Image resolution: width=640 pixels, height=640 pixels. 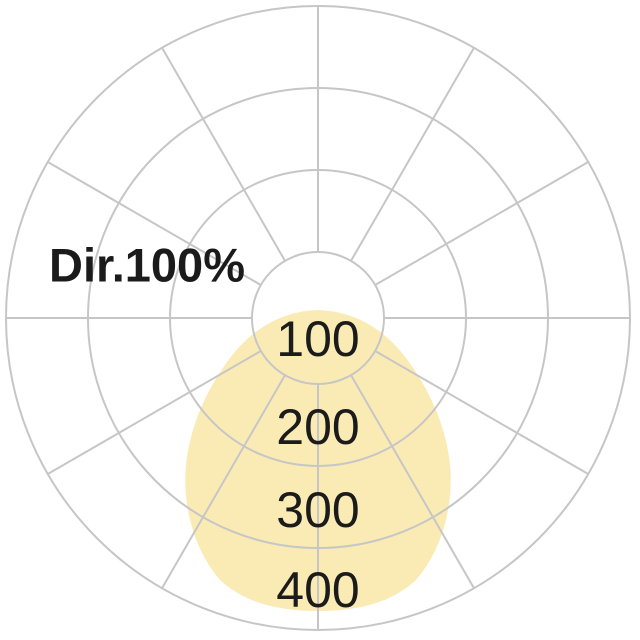 What do you see at coordinates (223, 154) in the screenshot?
I see `grid-spoke-330deg` at bounding box center [223, 154].